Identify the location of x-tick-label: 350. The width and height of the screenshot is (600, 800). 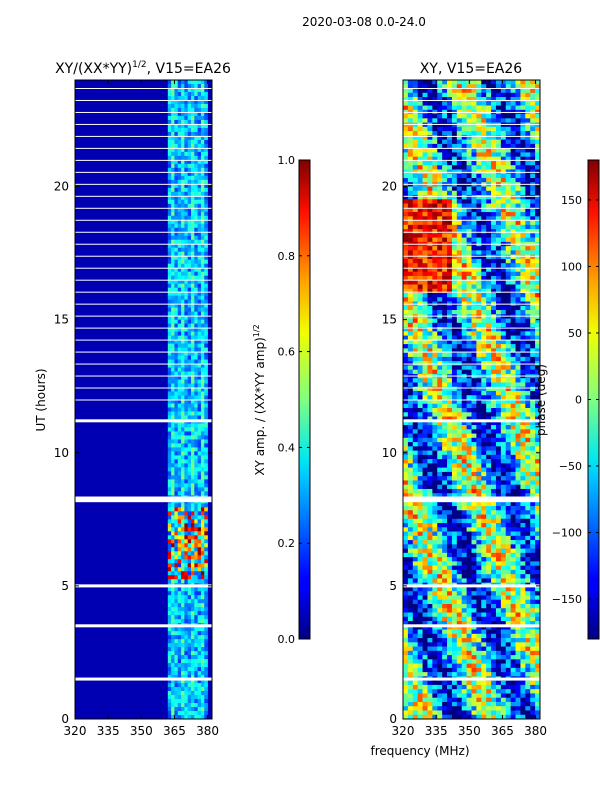
(141, 731).